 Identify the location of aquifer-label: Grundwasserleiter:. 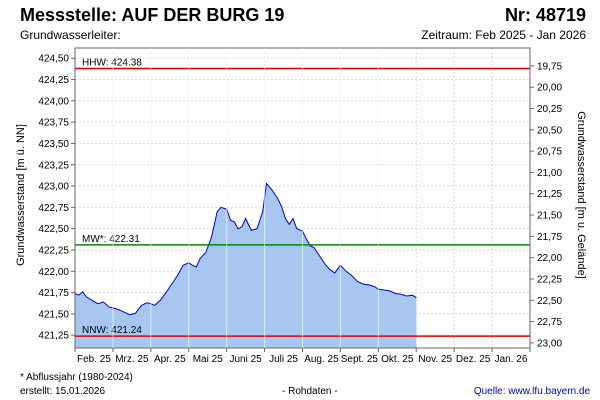
(70, 35).